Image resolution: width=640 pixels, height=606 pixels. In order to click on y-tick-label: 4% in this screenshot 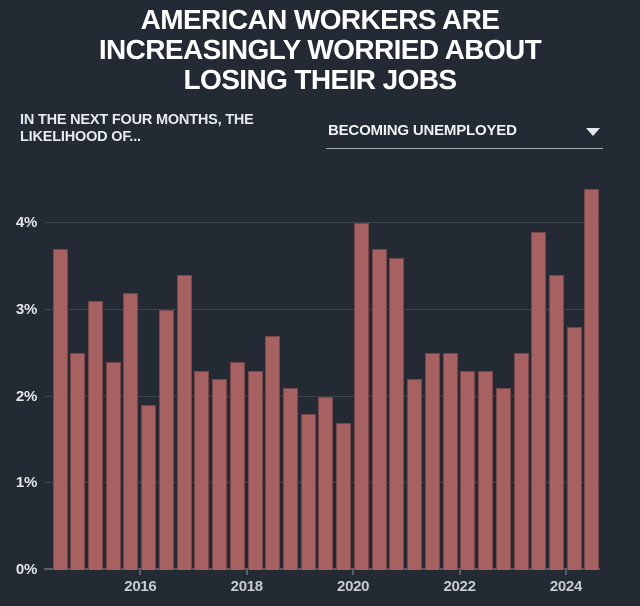, I will do `click(26, 223)`.